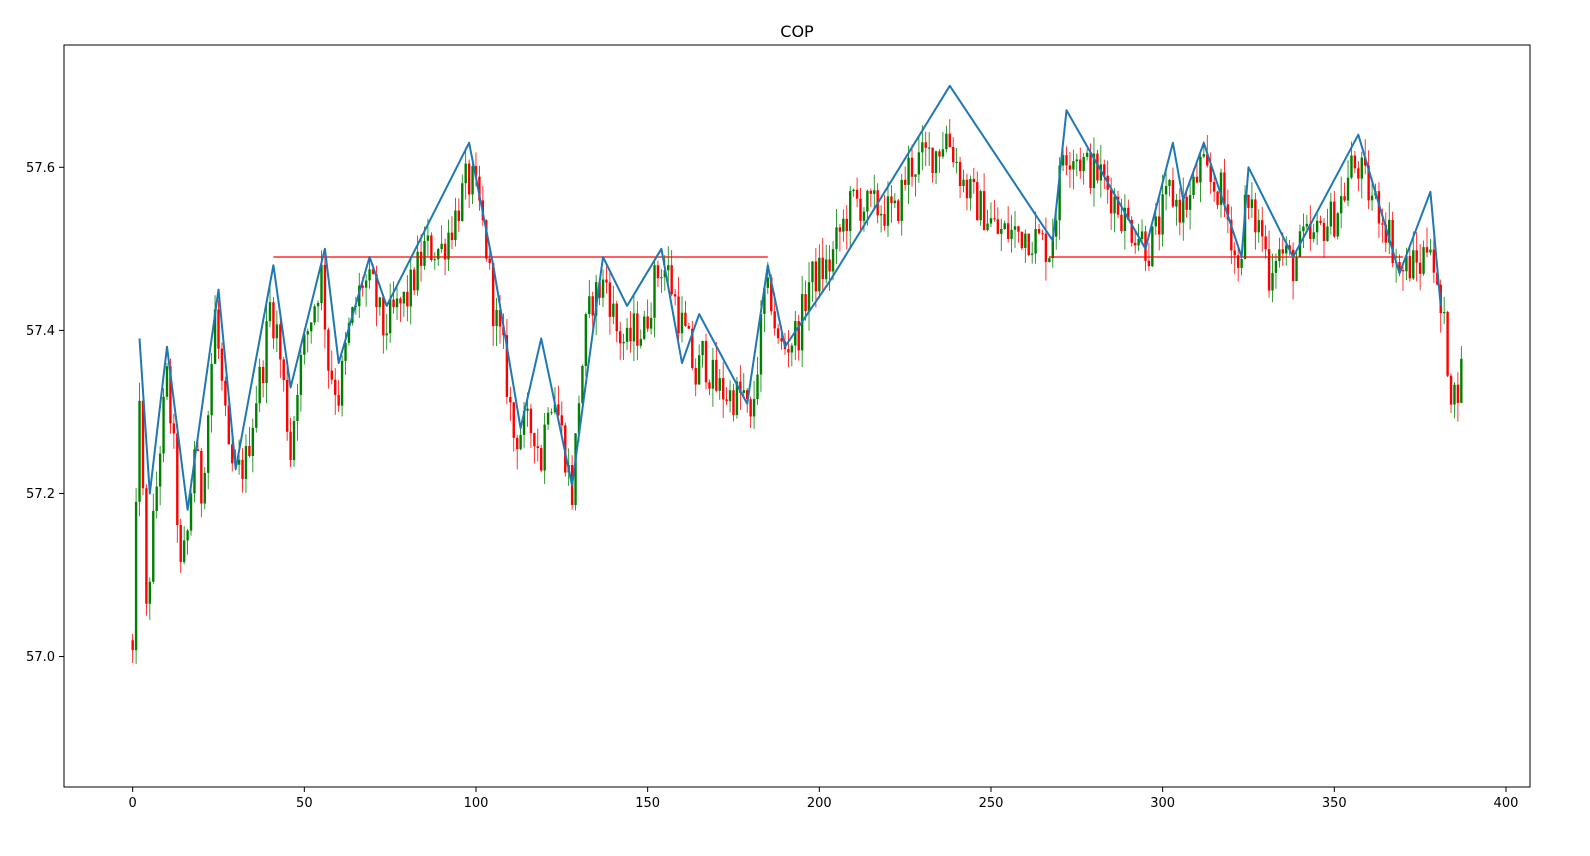 The image size is (1590, 856). Describe the element at coordinates (647, 803) in the screenshot. I see `x-tick-label: 150` at that location.